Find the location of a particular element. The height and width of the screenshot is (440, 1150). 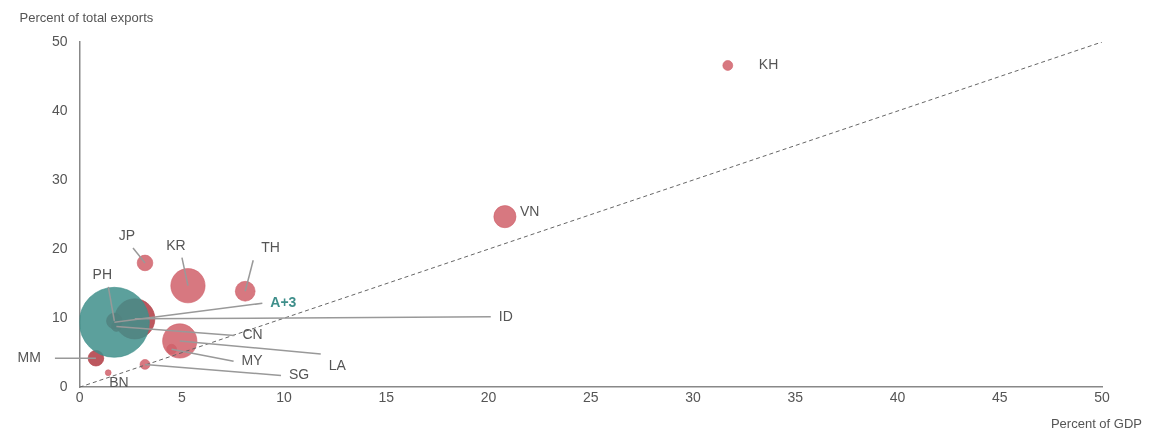

x-tick-label: 10 is located at coordinates (284, 397).